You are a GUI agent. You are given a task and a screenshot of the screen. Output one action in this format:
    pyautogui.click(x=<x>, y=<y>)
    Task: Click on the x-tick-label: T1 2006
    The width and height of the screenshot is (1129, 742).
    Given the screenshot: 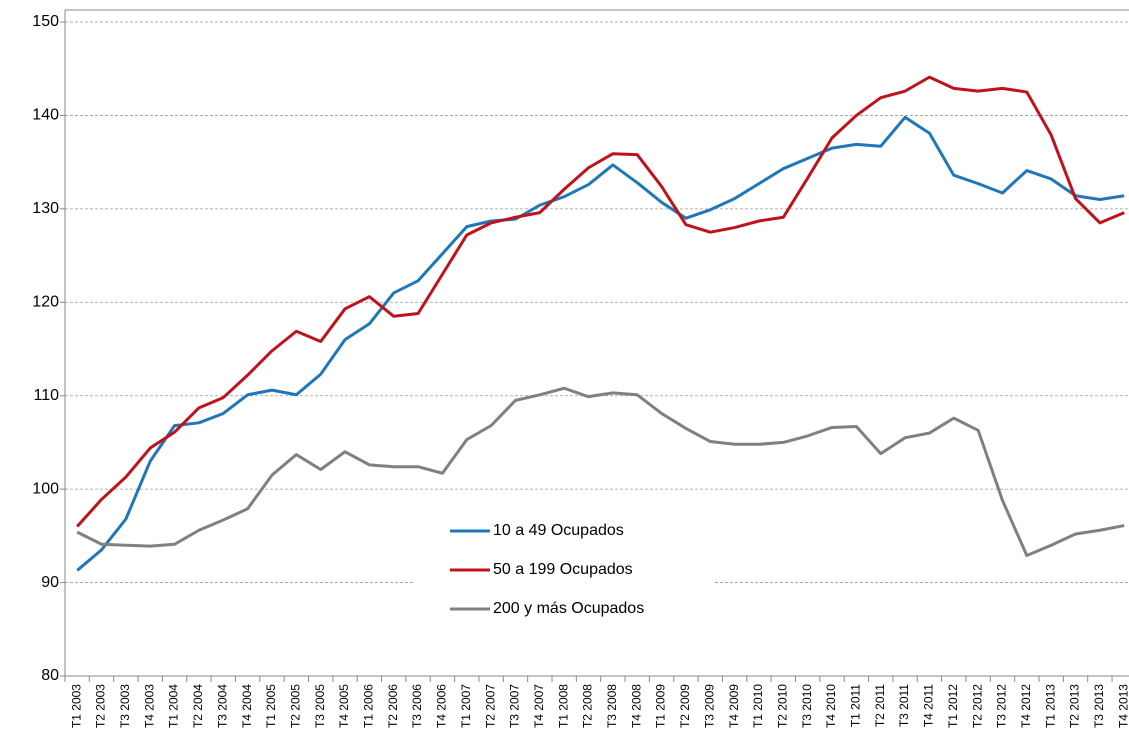 What is the action you would take?
    pyautogui.click(x=369, y=706)
    